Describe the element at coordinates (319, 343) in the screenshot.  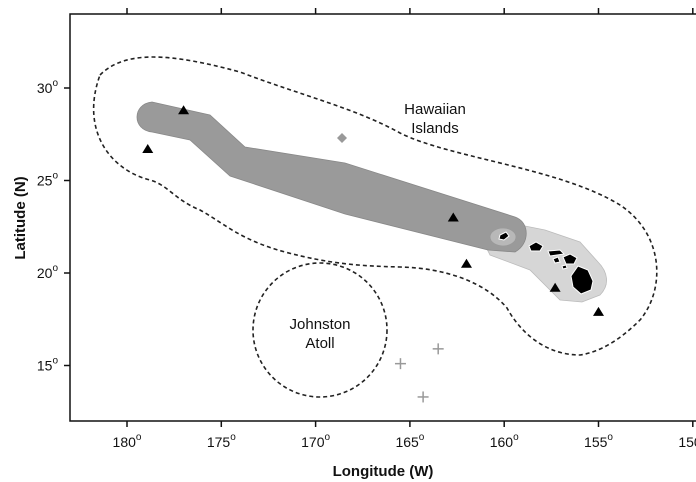
I see `johnston-atoll-label-line2: Atoll` at that location.